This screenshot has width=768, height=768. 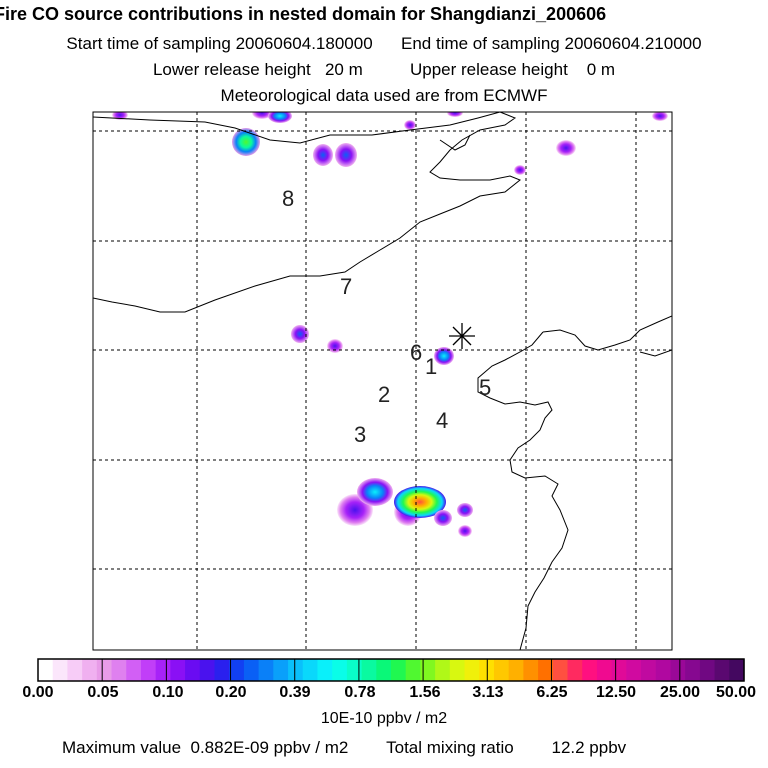 I want to click on colorbar-tick-label: 0.05, so click(x=103, y=692).